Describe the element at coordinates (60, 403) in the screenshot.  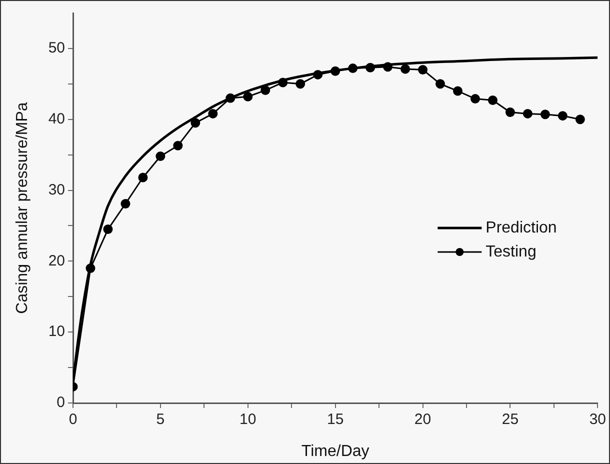
I see `y-tick-label: 0` at that location.